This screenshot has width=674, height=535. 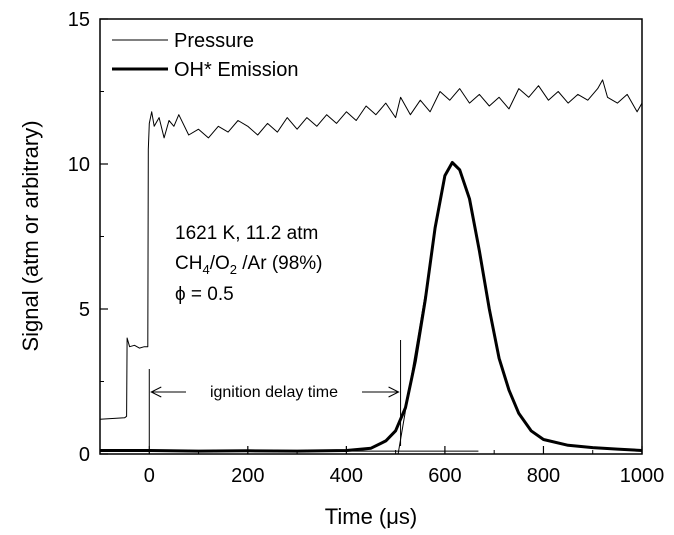 What do you see at coordinates (382, 466) in the screenshot?
I see `x-axis-ticks: 0 200 400 600 800 1000` at bounding box center [382, 466].